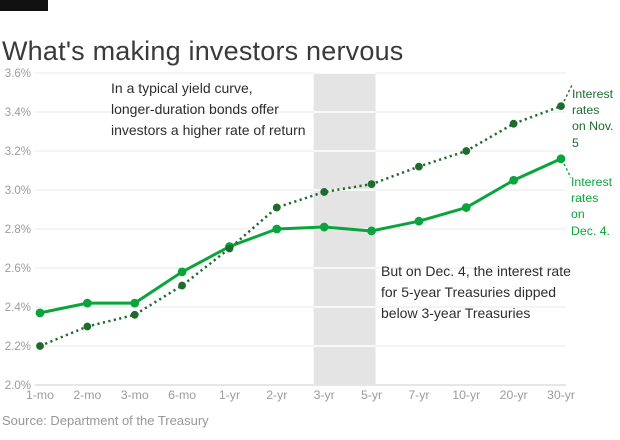  What do you see at coordinates (567, 171) in the screenshot?
I see `dec4-label-connector` at bounding box center [567, 171].